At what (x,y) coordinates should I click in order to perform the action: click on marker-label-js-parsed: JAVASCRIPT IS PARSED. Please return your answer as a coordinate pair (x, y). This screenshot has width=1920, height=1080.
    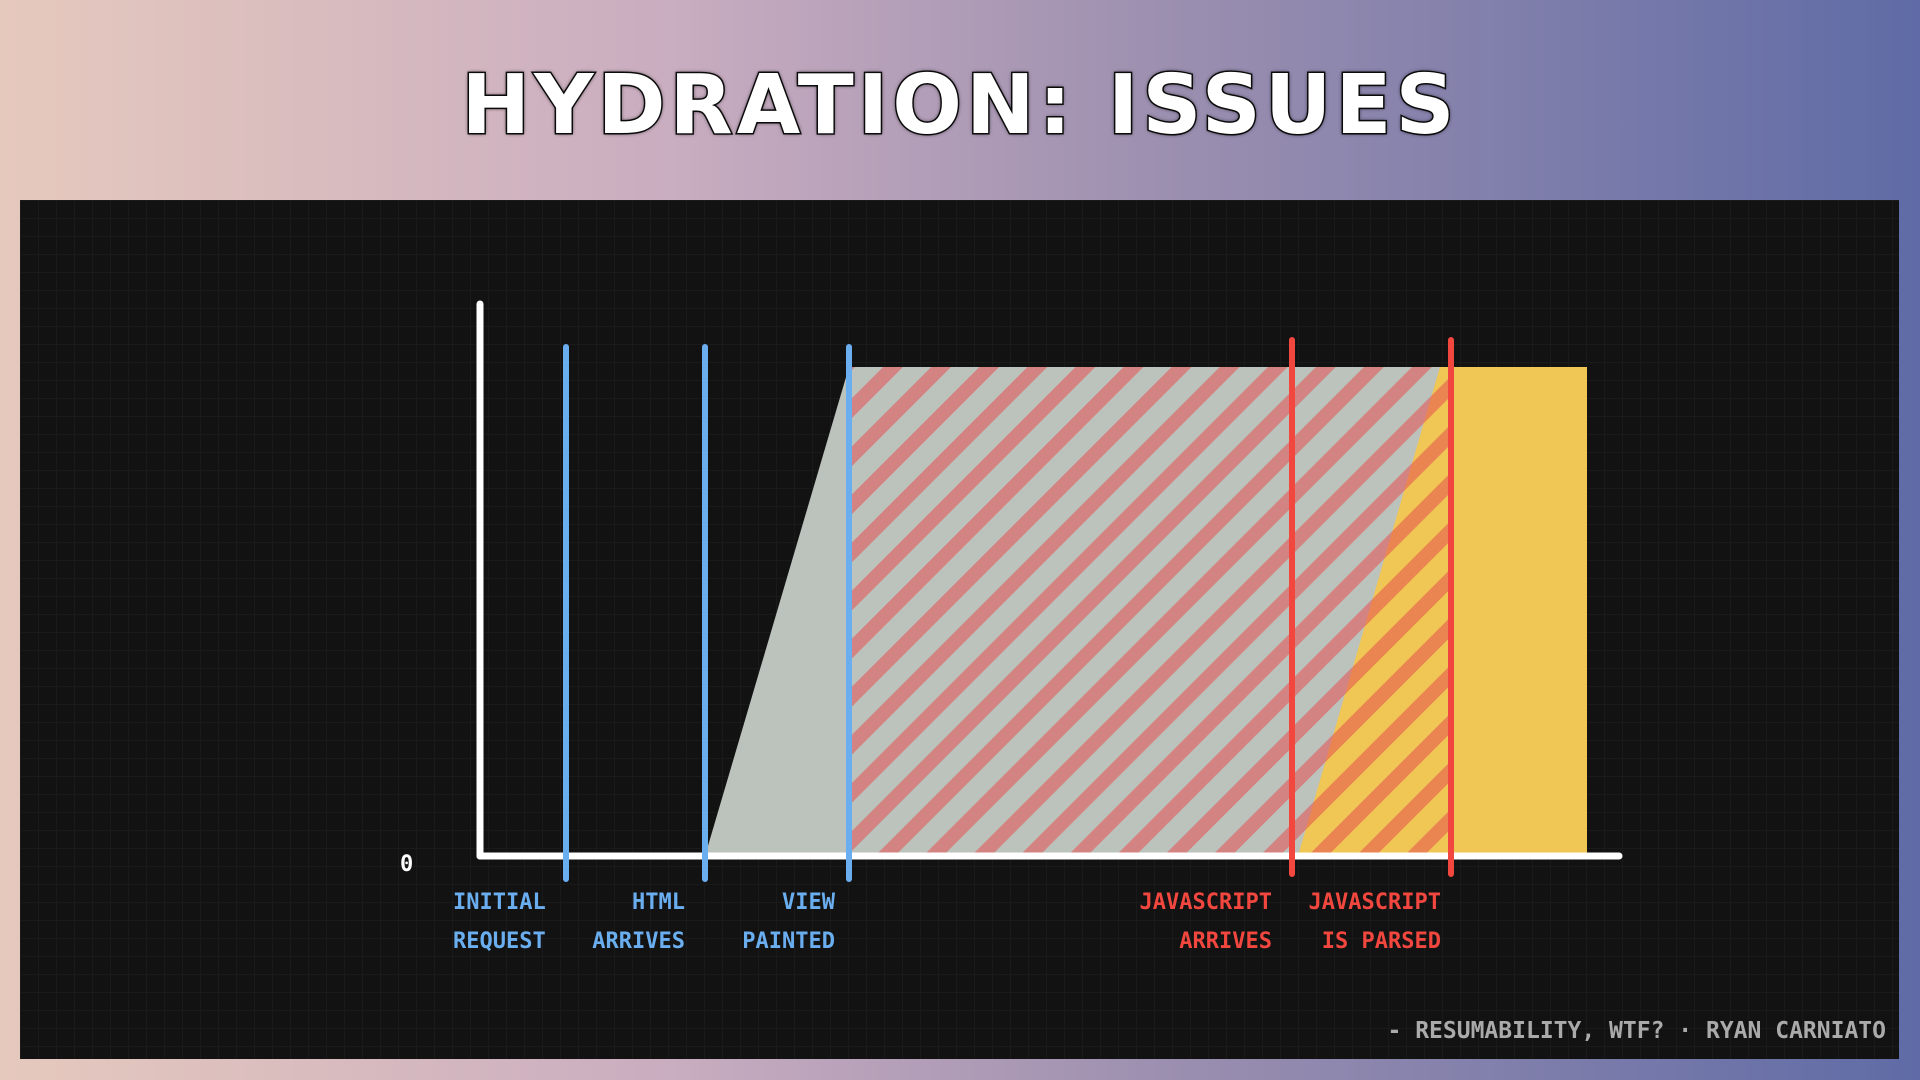
    Looking at the image, I should click on (1375, 922).